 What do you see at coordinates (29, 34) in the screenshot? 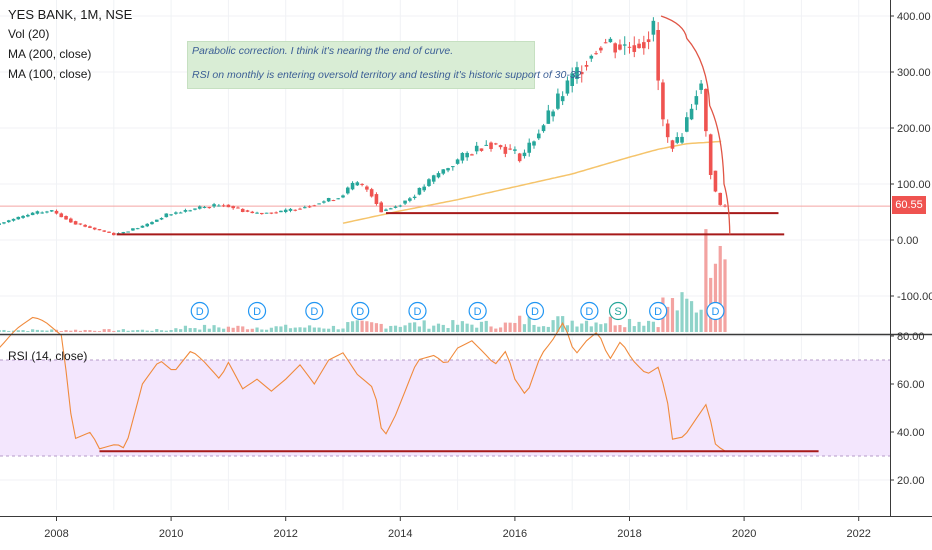
I see `indicator-volume-label: Vol (20)` at bounding box center [29, 34].